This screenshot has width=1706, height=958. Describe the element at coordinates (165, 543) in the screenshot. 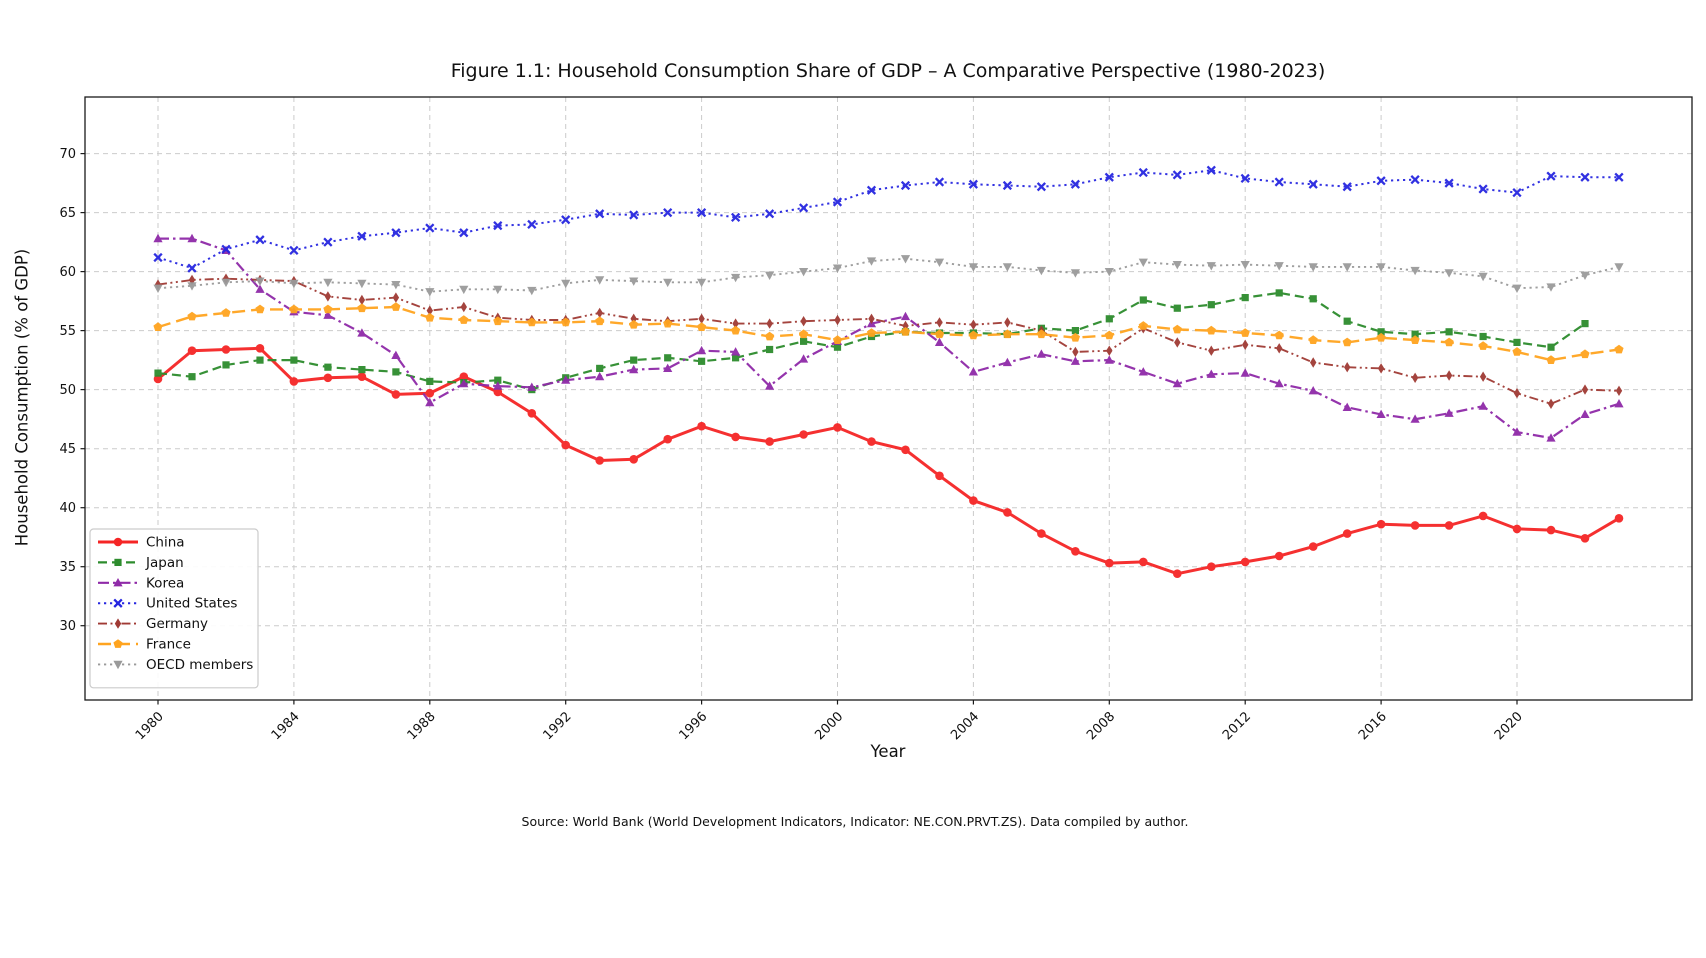

I see `legend-label-china: China` at that location.